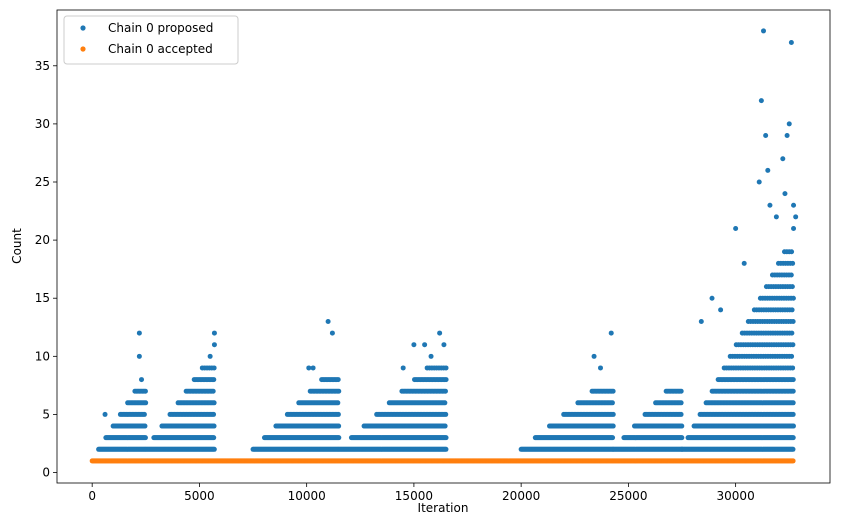 This screenshot has height=525, width=842. I want to click on y-tick-label: 5, so click(46, 414).